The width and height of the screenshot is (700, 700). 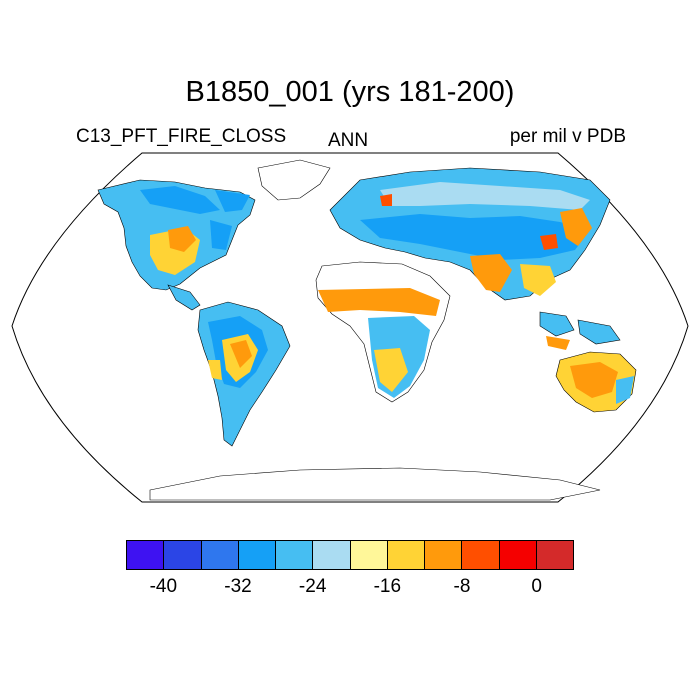 I want to click on units-label: per mil v PDB, so click(x=567, y=136).